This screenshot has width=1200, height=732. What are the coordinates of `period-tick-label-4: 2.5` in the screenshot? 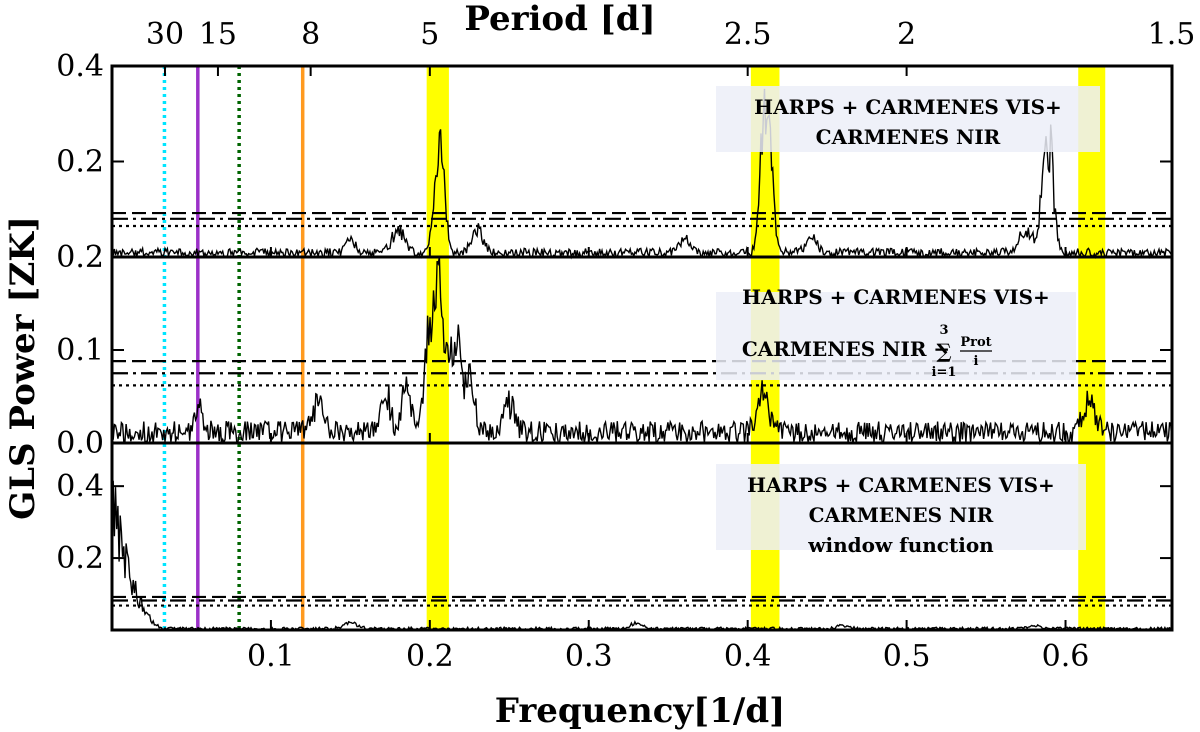 It's located at (748, 34).